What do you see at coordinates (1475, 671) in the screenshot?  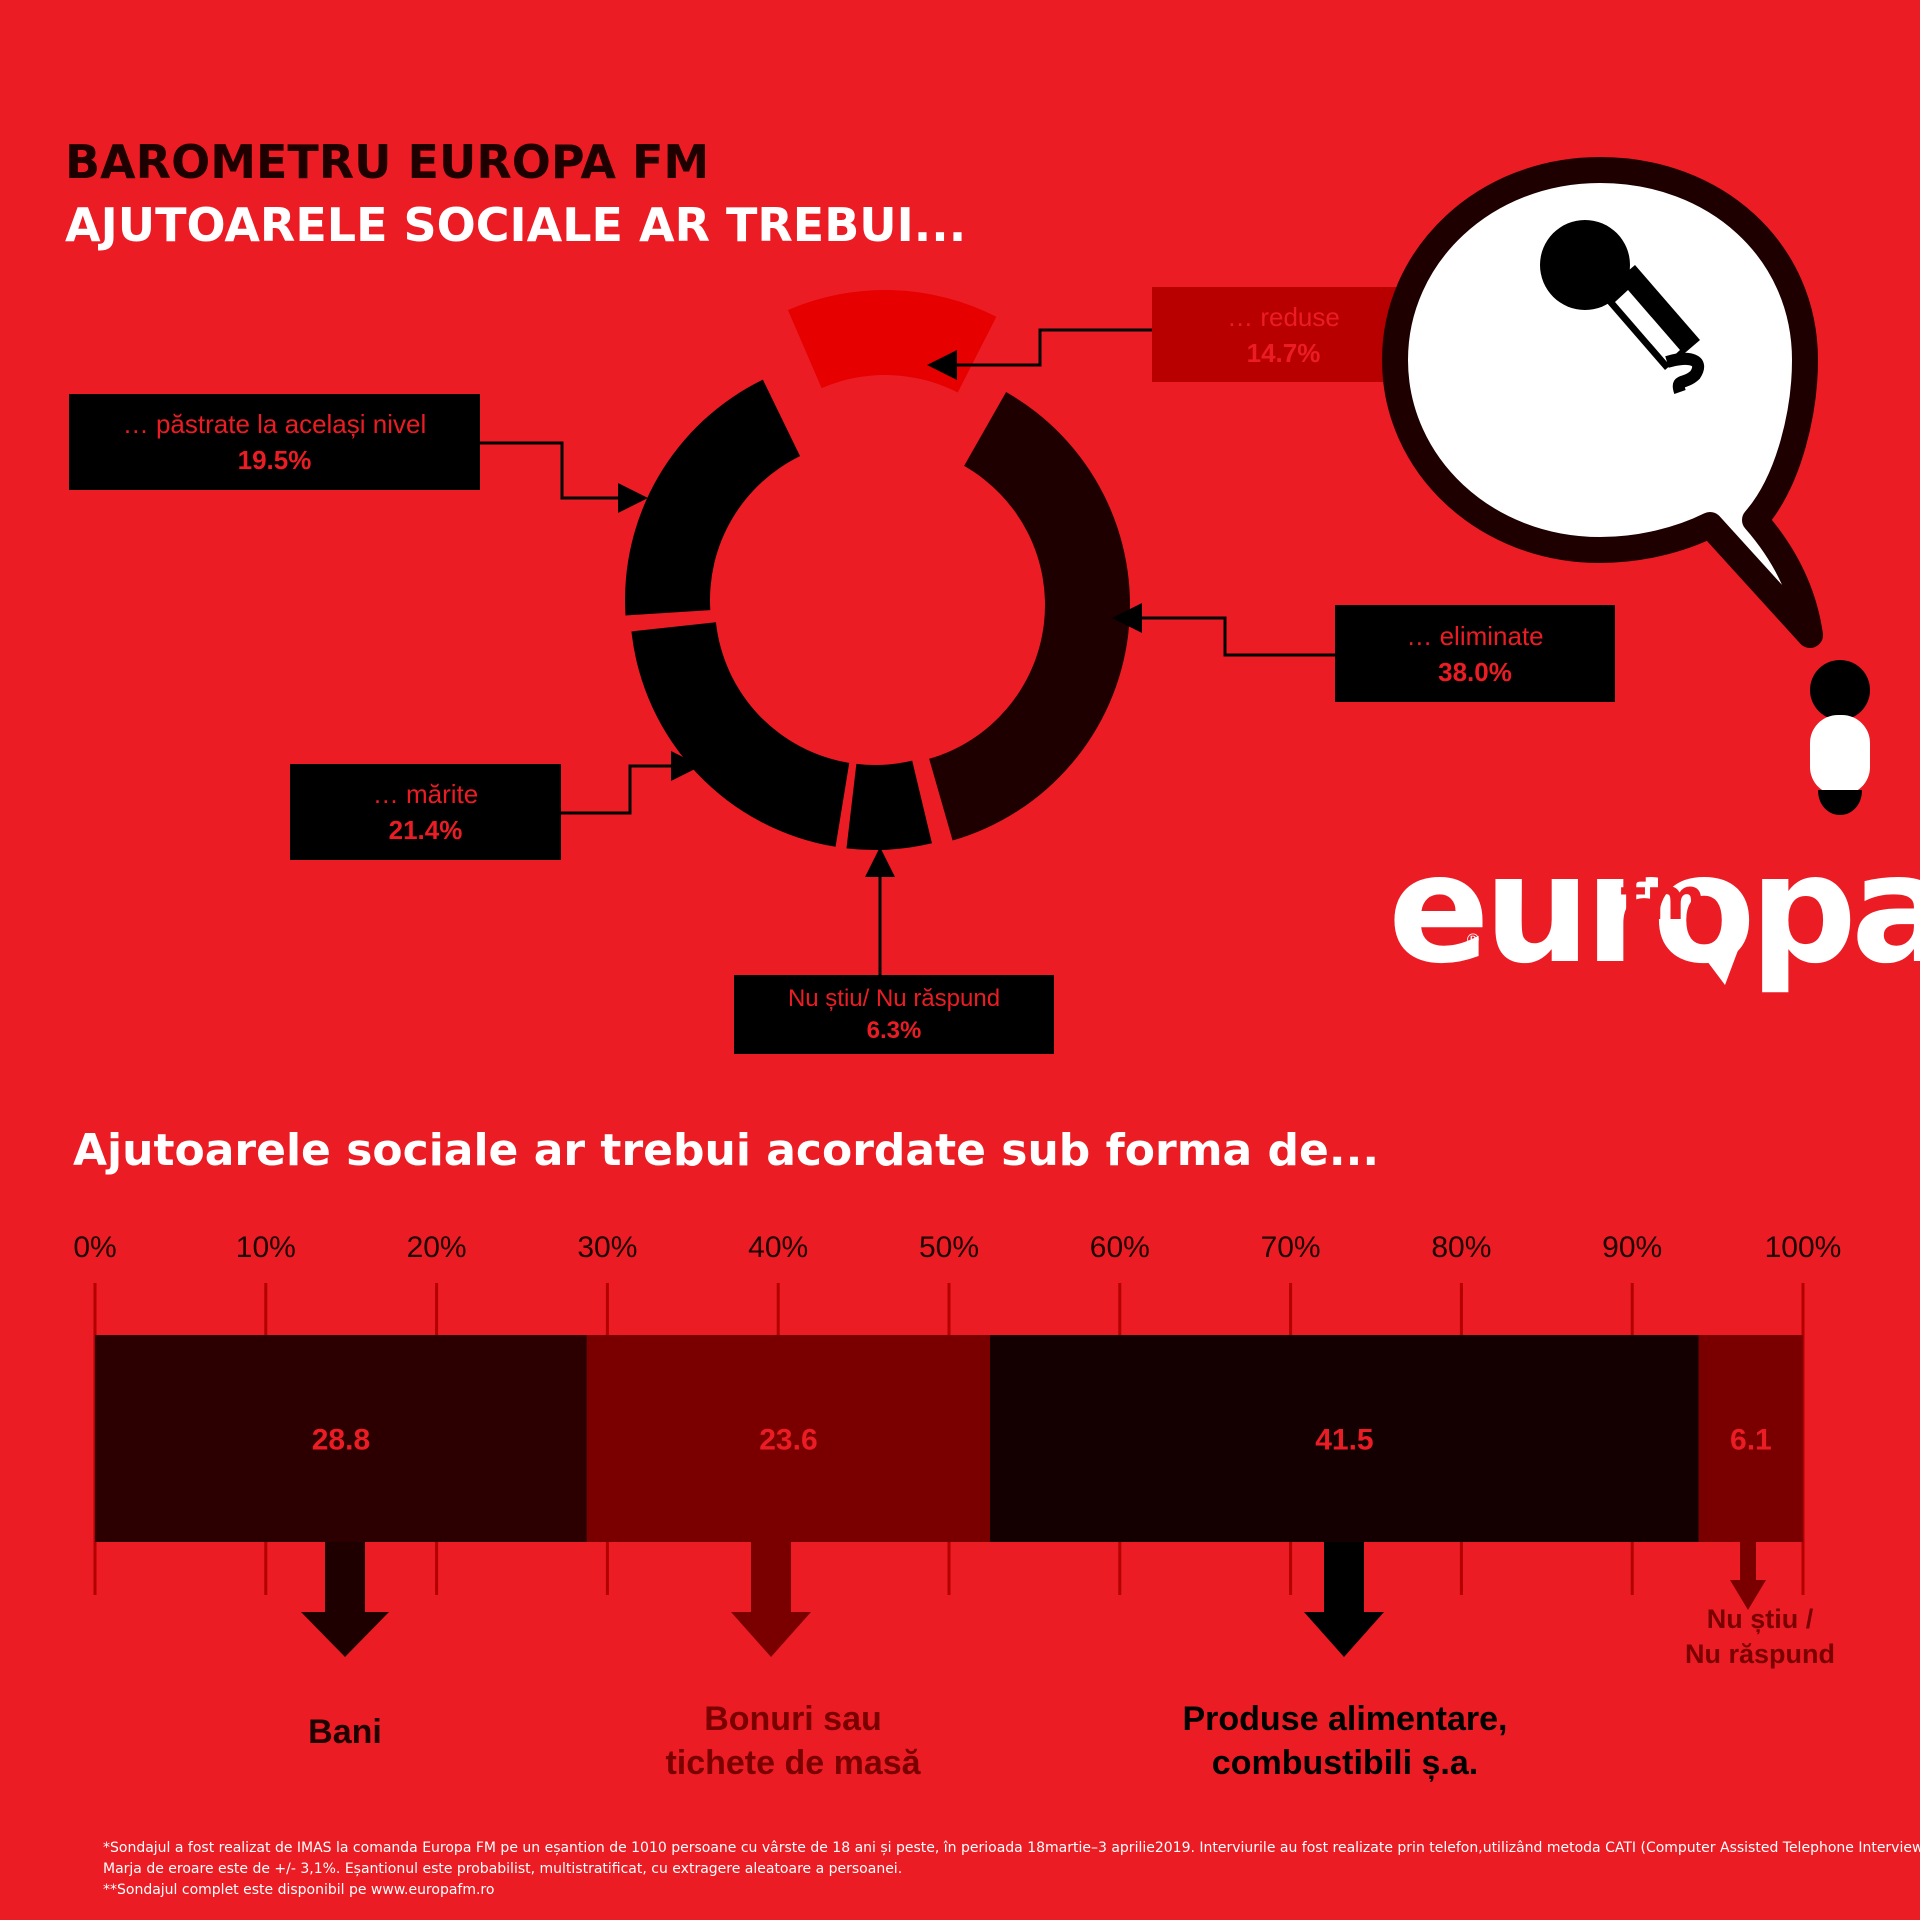 I see `label-eliminate-pct: 38.0%` at bounding box center [1475, 671].